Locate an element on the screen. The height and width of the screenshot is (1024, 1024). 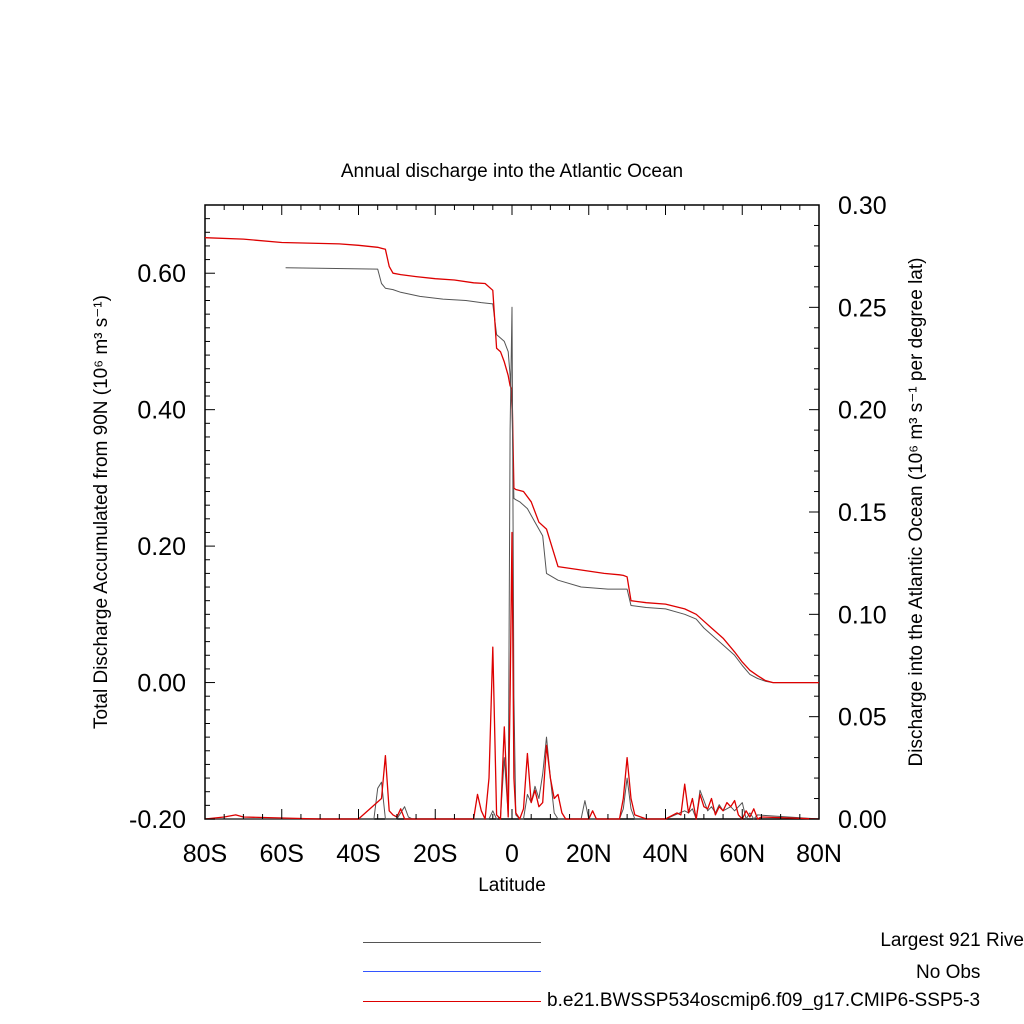
legend-label-0: Largest 921 Rive is located at coordinates (952, 940).